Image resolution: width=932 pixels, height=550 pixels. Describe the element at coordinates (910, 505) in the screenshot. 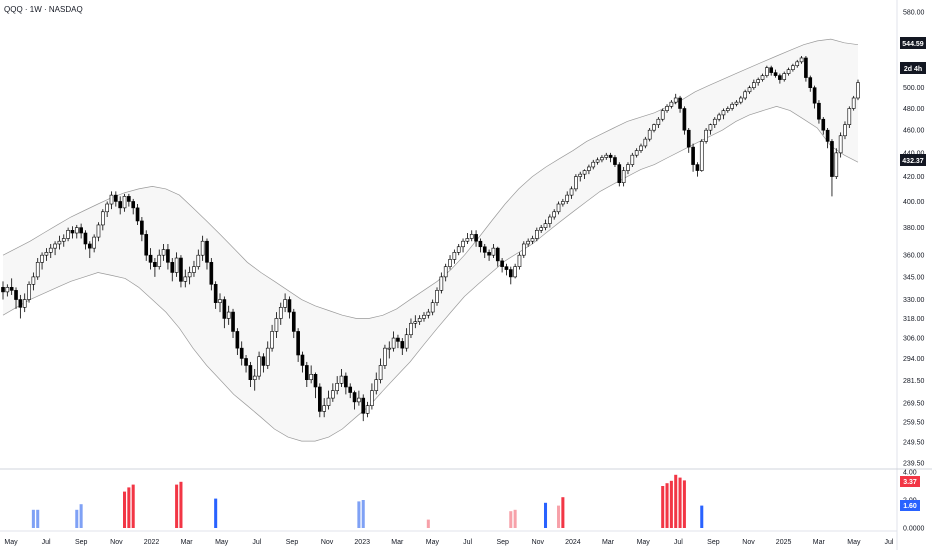

I see `volume-tag-low-bg` at that location.